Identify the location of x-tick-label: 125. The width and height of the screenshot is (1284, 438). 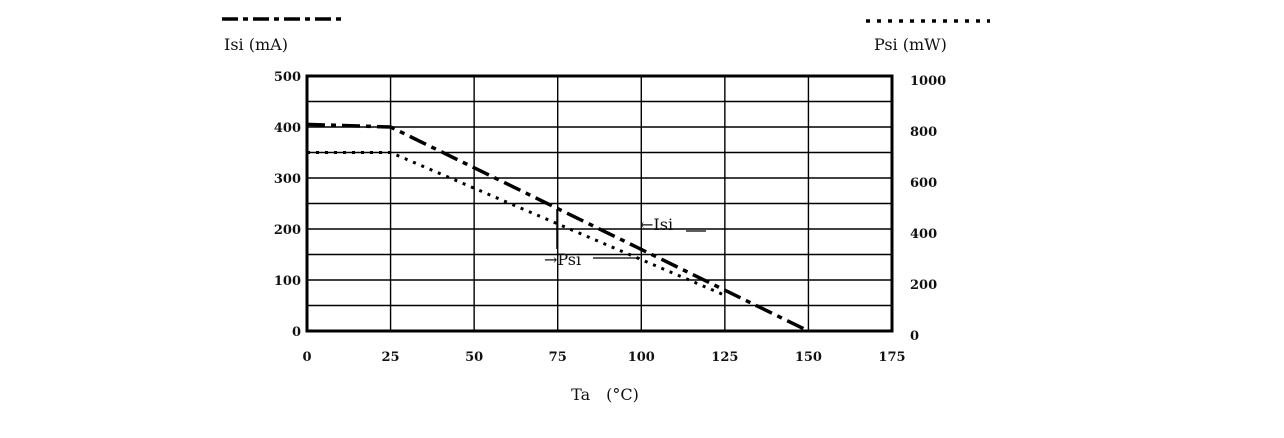
(724, 357).